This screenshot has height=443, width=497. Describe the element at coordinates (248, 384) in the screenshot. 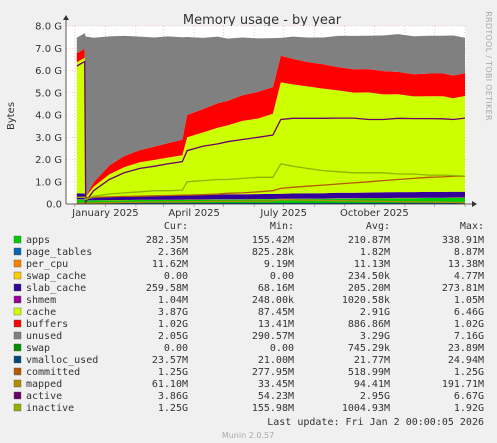

I see `legend-row: mapped 61.10M 33.45M 94.41M 191.71M` at that location.